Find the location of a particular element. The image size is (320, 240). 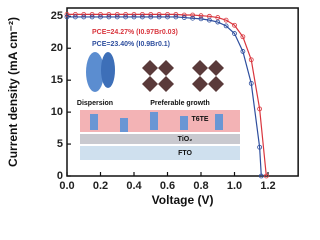

annotation: Dispersion is located at coordinates (95, 103).